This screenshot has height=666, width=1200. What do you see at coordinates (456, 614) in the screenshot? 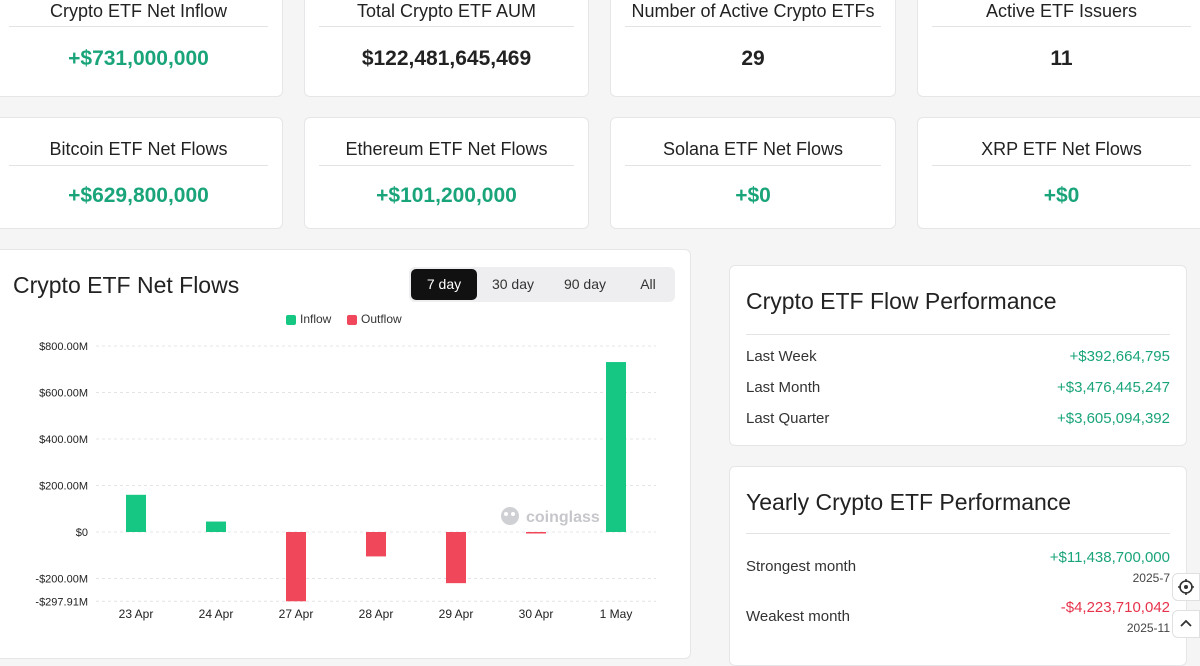
I see `x-tick-label: 29 Apr` at bounding box center [456, 614].